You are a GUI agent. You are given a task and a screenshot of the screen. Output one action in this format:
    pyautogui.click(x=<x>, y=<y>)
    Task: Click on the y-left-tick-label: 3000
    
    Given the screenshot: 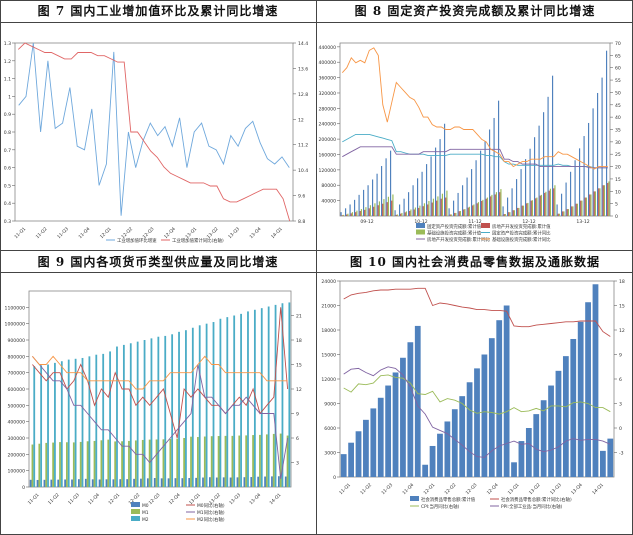 What is the action you would take?
    pyautogui.click(x=330, y=454)
    